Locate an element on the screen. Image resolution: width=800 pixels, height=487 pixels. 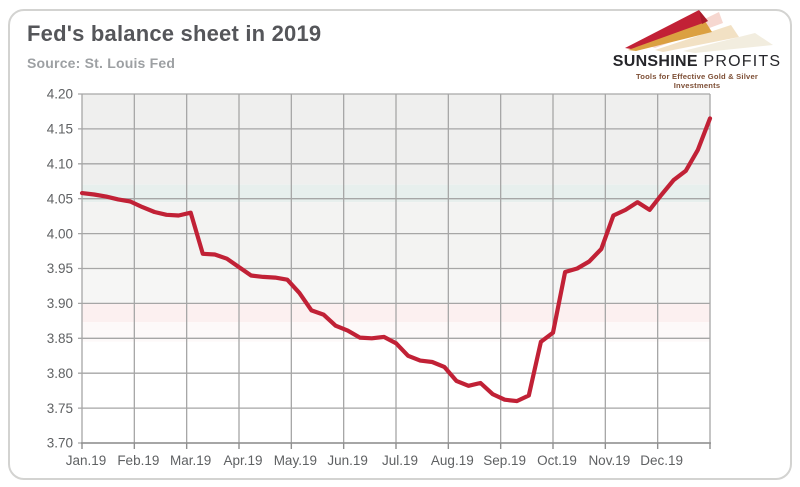
logo-red-arrow is located at coordinates (664, 29).